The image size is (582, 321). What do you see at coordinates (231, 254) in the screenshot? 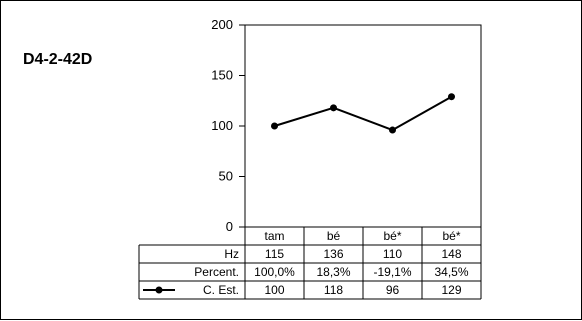
I see `table-row-label: Hz` at bounding box center [231, 254].